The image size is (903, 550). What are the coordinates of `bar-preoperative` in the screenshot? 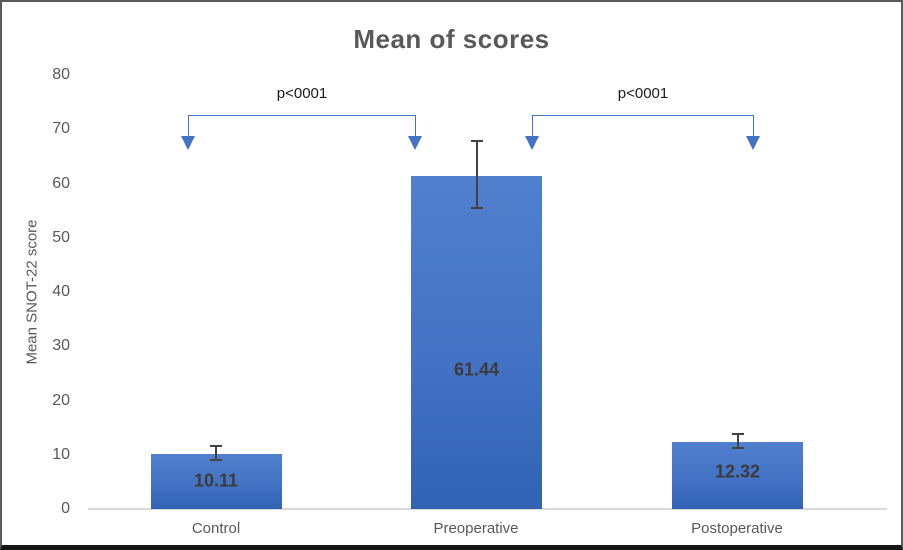 It's located at (476, 342).